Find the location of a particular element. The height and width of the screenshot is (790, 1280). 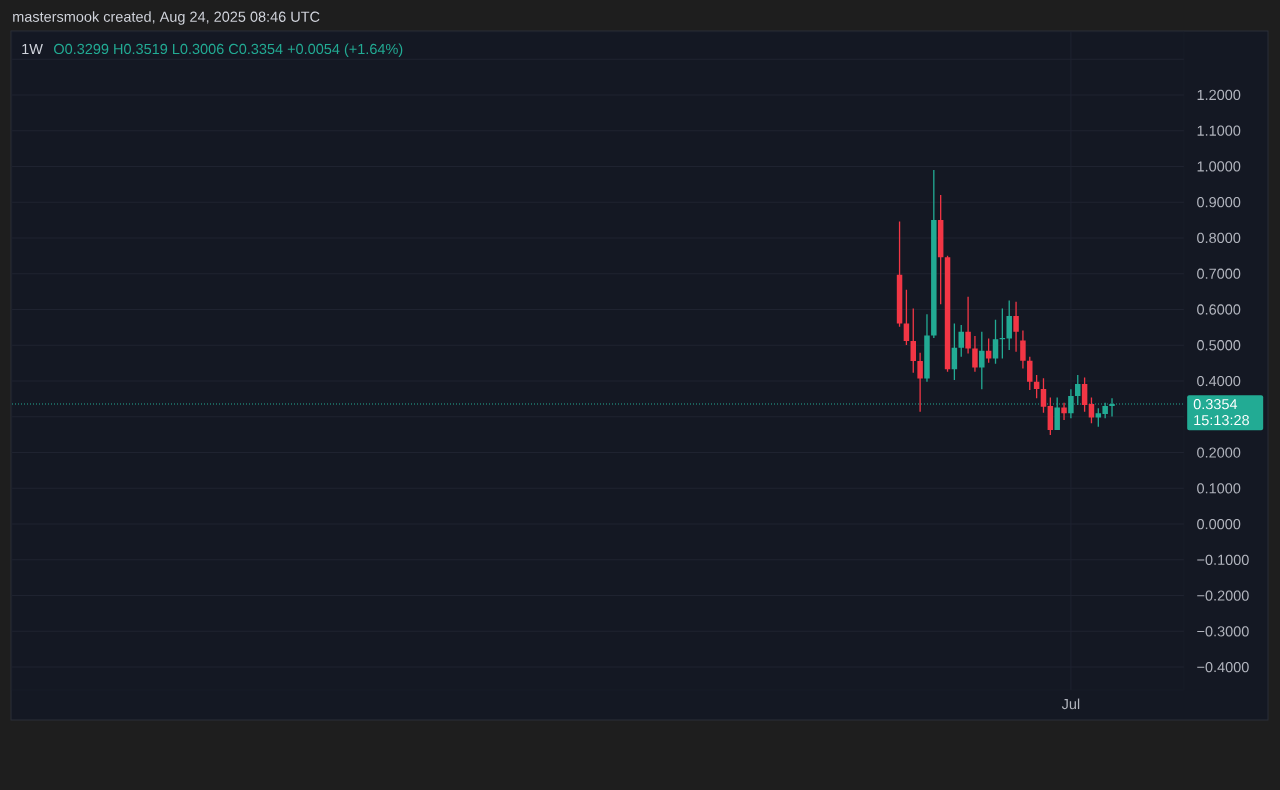

y-tick-label: 0.4000 is located at coordinates (1219, 381).